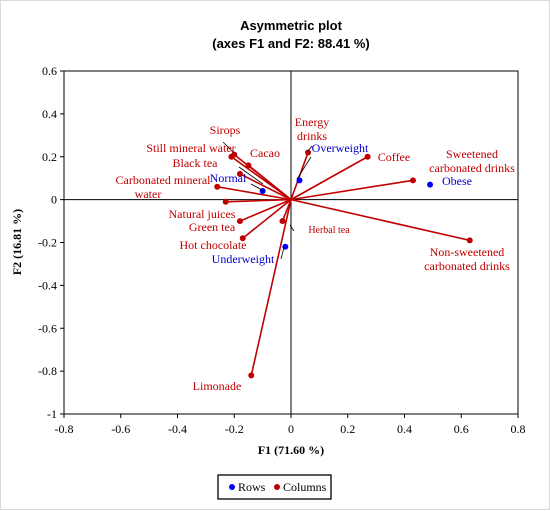 Image resolution: width=550 pixels, height=511 pixels. I want to click on row-label: Underweight, so click(243, 259).